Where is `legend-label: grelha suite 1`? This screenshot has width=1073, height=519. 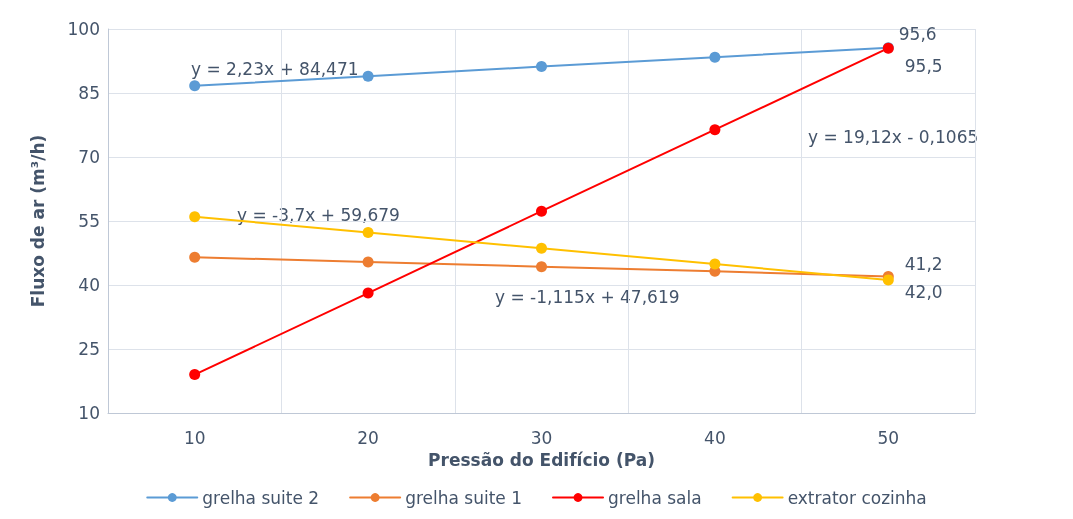
legend-label: grelha suite 1 is located at coordinates (464, 497).